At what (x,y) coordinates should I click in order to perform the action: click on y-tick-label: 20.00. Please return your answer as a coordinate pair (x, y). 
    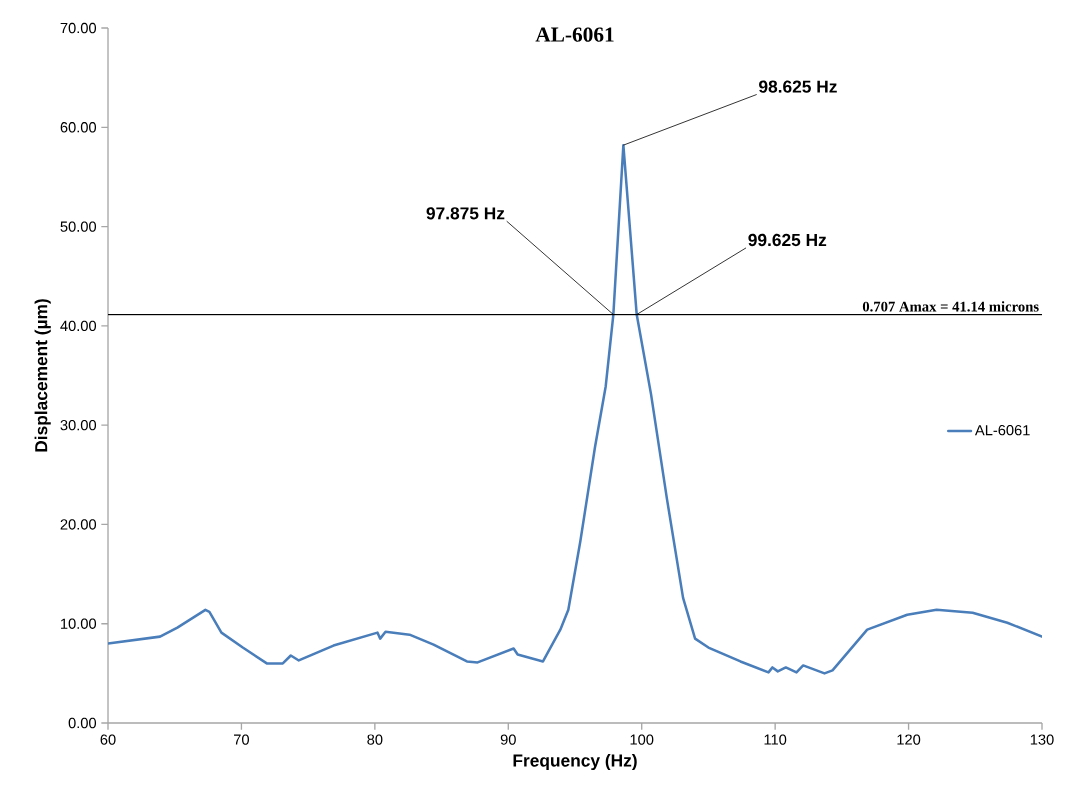
    Looking at the image, I should click on (78, 524).